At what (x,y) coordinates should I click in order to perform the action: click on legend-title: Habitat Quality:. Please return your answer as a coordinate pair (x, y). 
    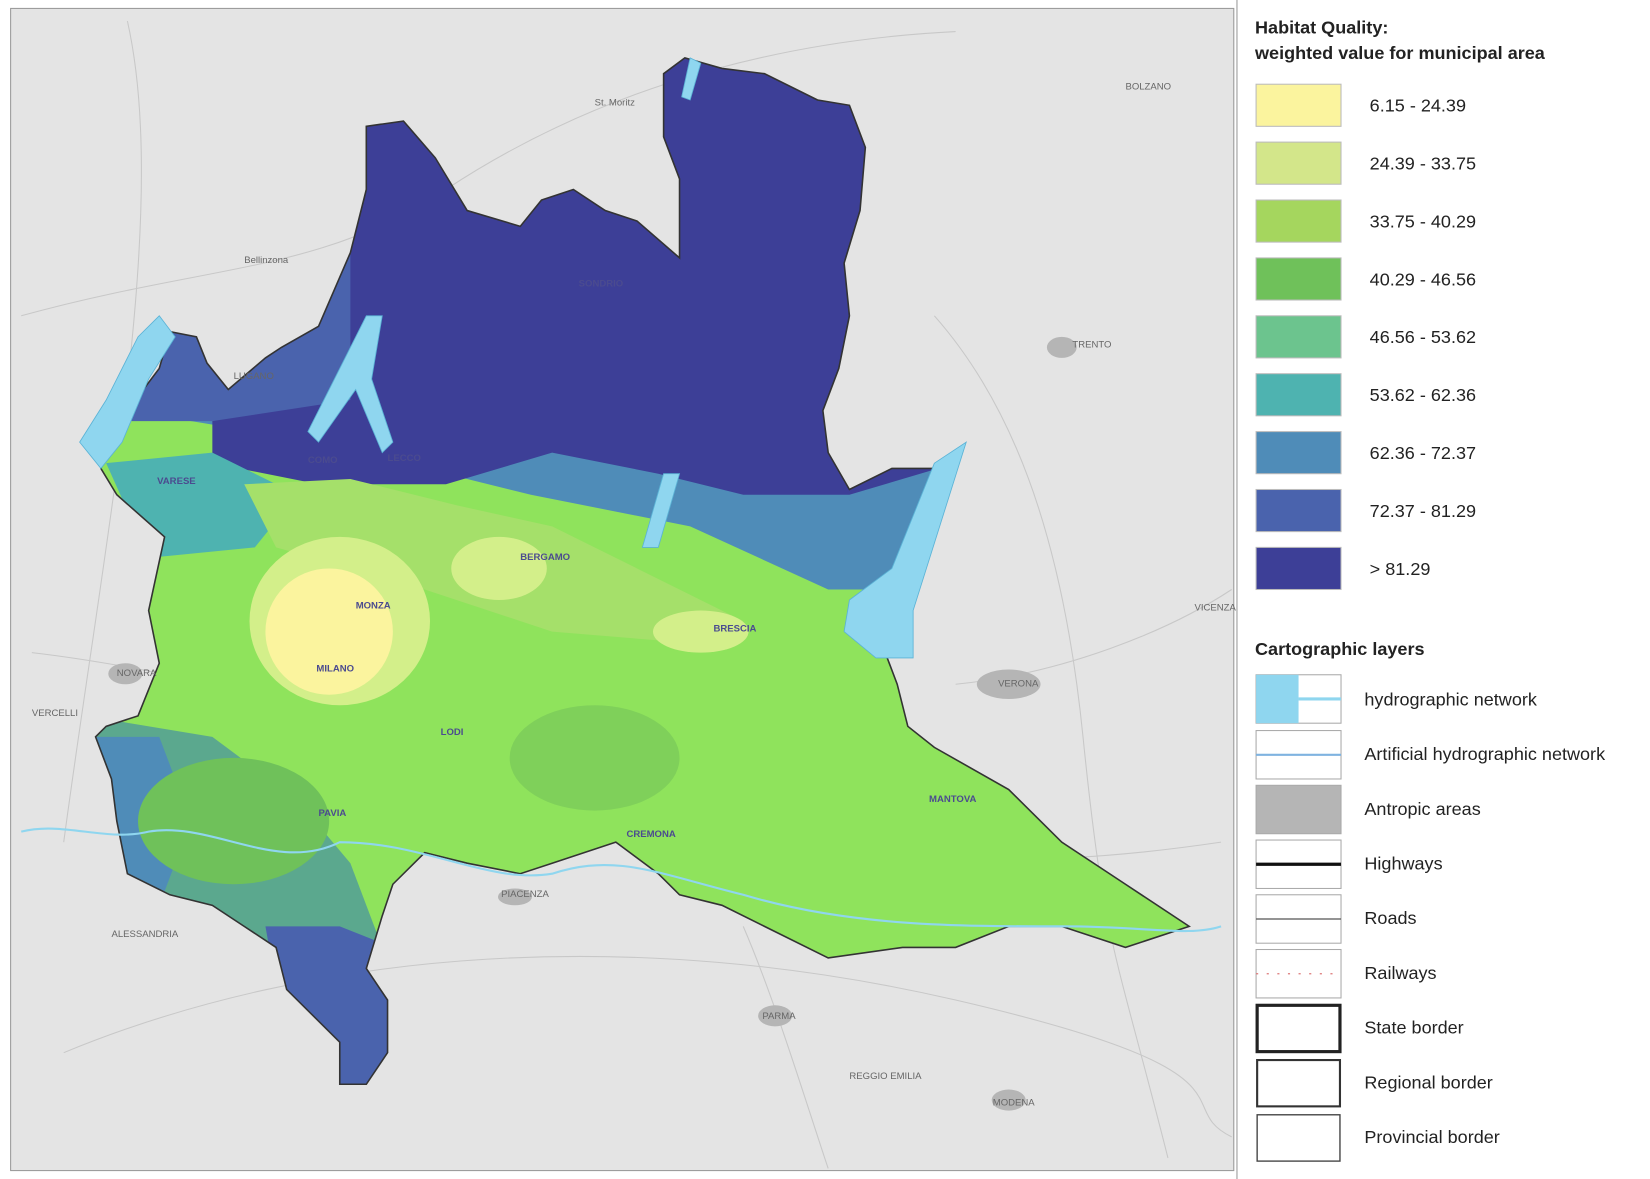
    Looking at the image, I should click on (1321, 28).